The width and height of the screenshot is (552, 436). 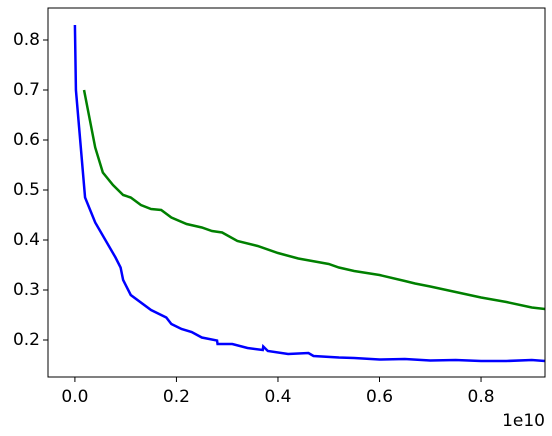 What do you see at coordinates (481, 397) in the screenshot?
I see `x-tick-label: 0.8` at bounding box center [481, 397].